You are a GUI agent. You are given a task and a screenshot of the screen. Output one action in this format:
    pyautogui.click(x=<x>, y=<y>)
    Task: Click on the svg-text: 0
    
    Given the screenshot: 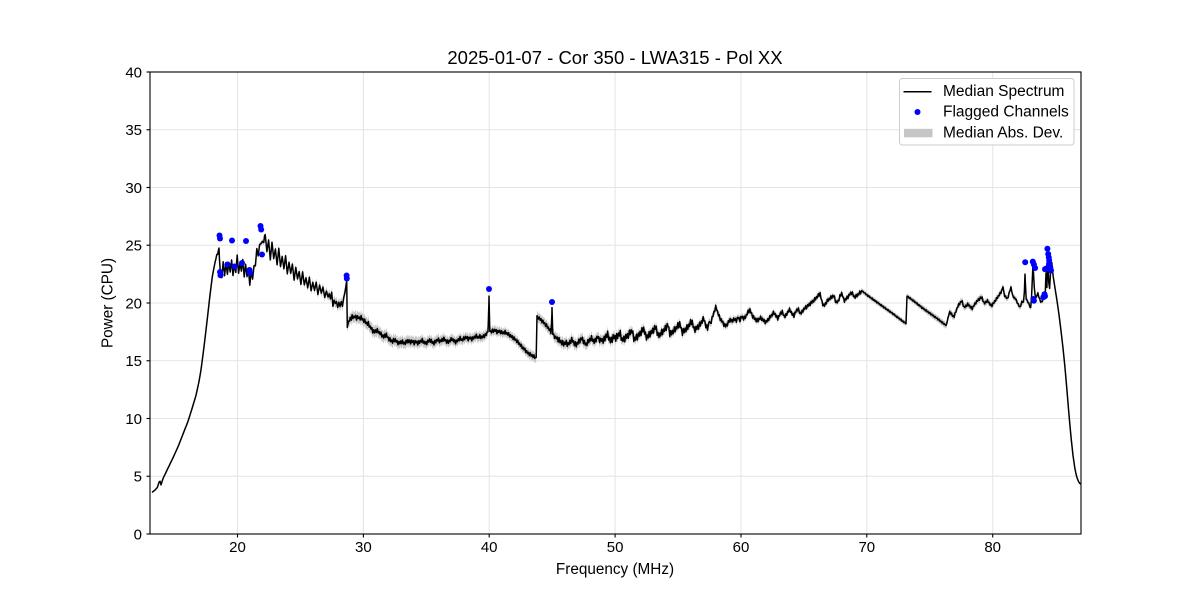 What is the action you would take?
    pyautogui.click(x=138, y=534)
    